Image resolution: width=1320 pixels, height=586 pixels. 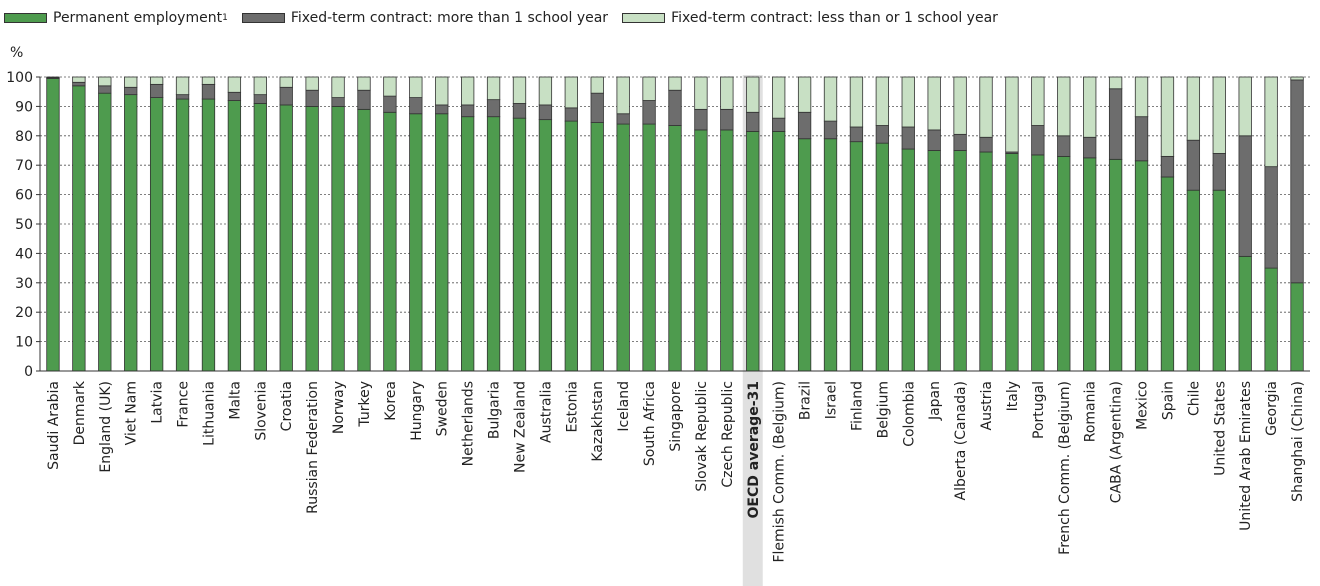 What do you see at coordinates (624, 406) in the screenshot?
I see `category-label: Iceland` at bounding box center [624, 406].